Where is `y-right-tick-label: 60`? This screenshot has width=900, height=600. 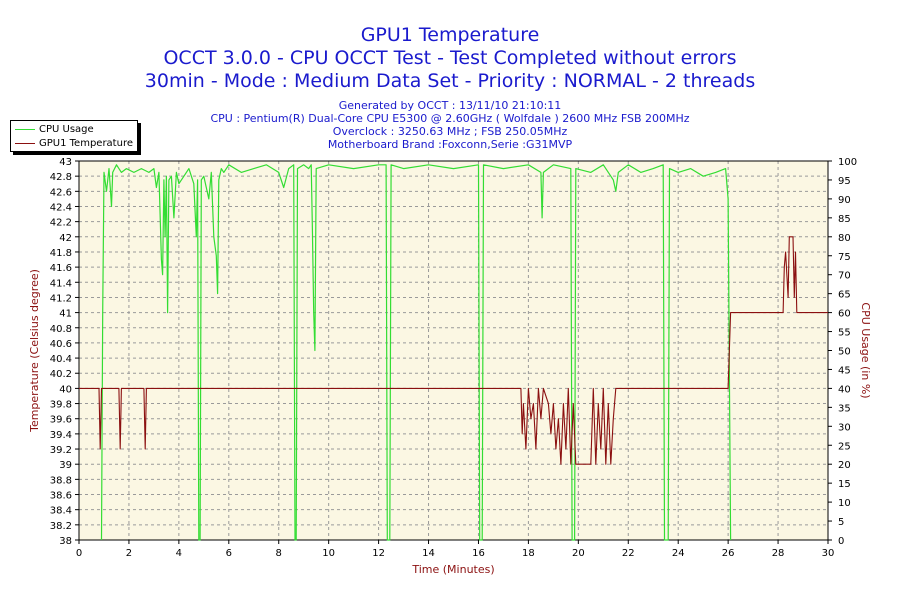 y-right-tick-label: 60 is located at coordinates (844, 314).